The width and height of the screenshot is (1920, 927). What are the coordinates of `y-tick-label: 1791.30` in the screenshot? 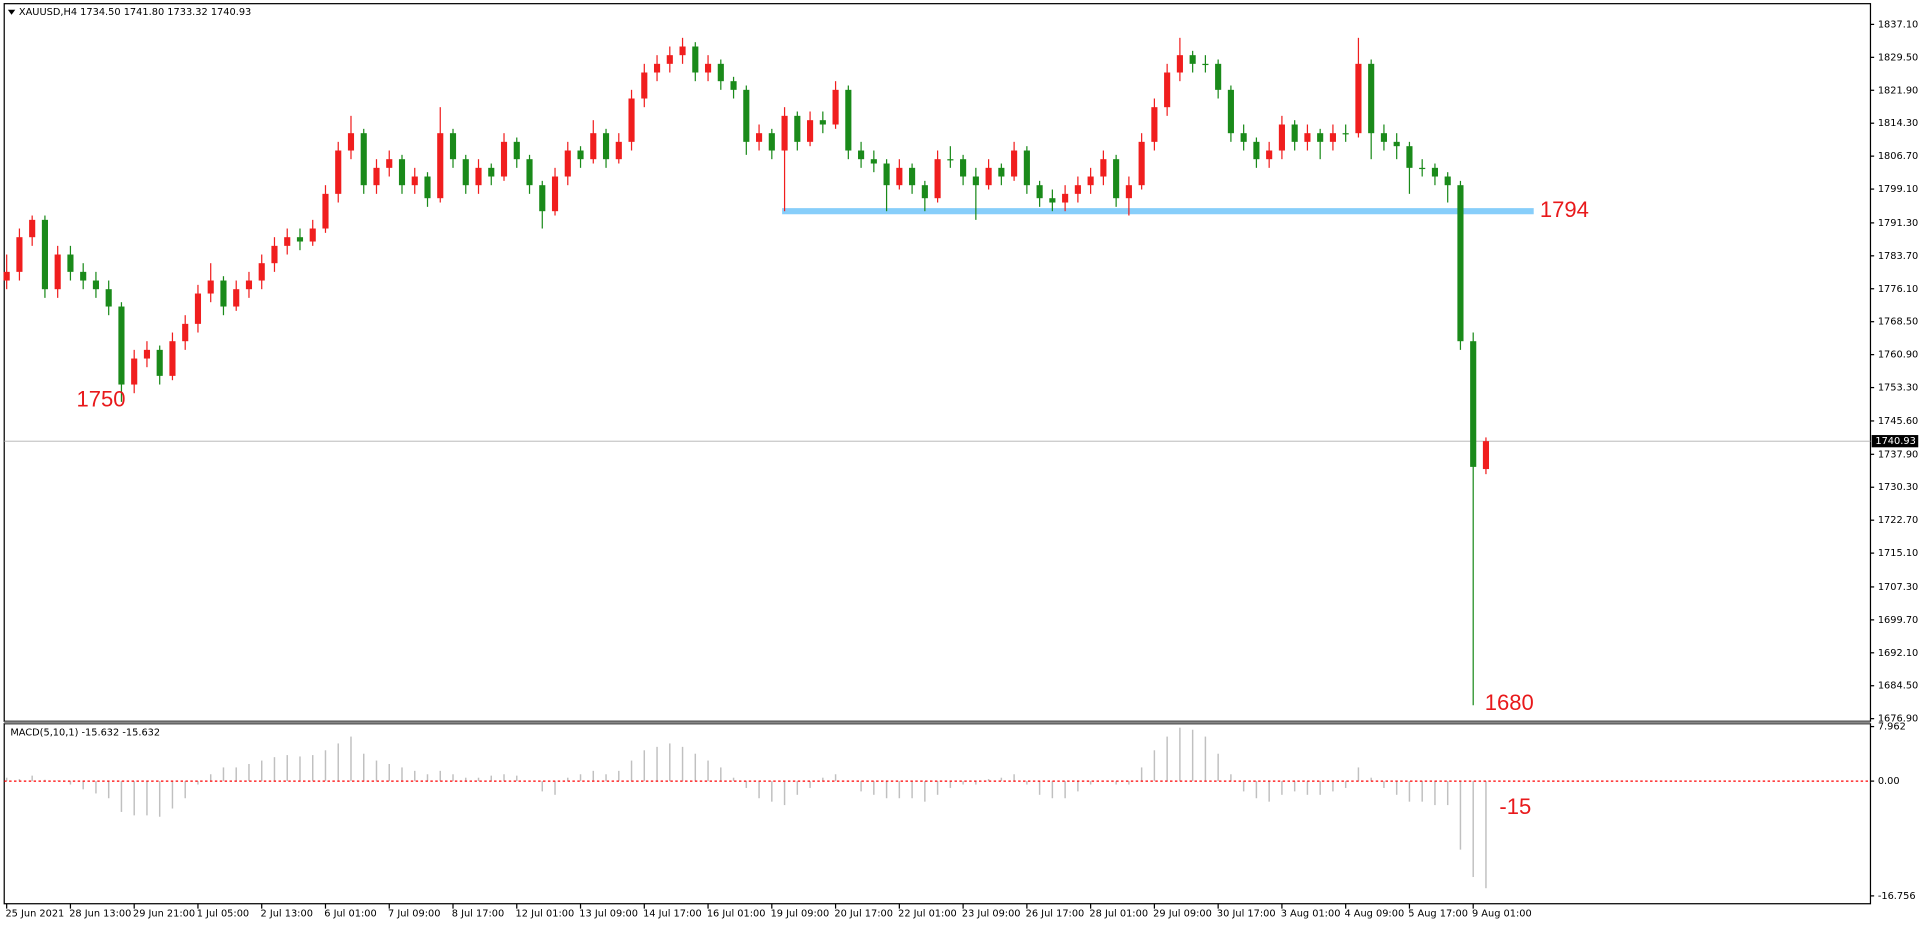 It's located at (1898, 223).